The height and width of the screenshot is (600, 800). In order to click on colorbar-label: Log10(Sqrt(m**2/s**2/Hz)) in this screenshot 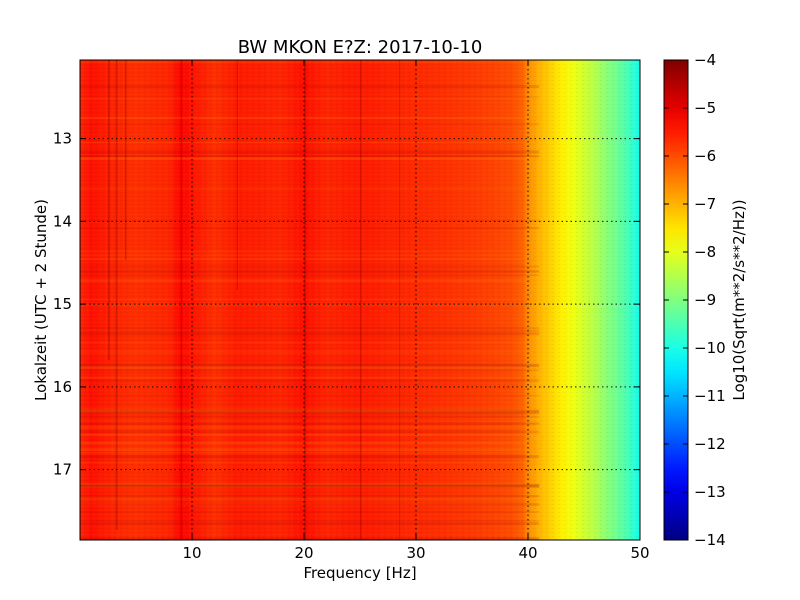, I will do `click(739, 299)`.